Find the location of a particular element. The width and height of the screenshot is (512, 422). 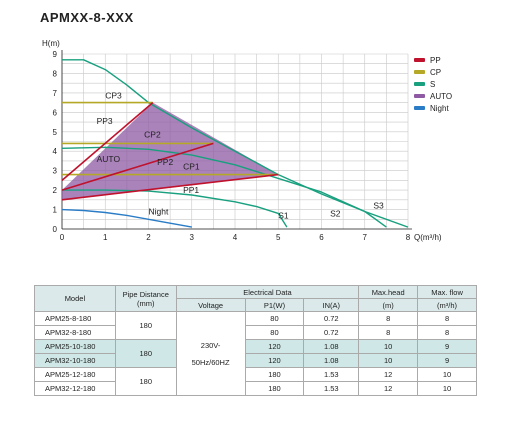

legend-swatch-cp is located at coordinates (419, 72).